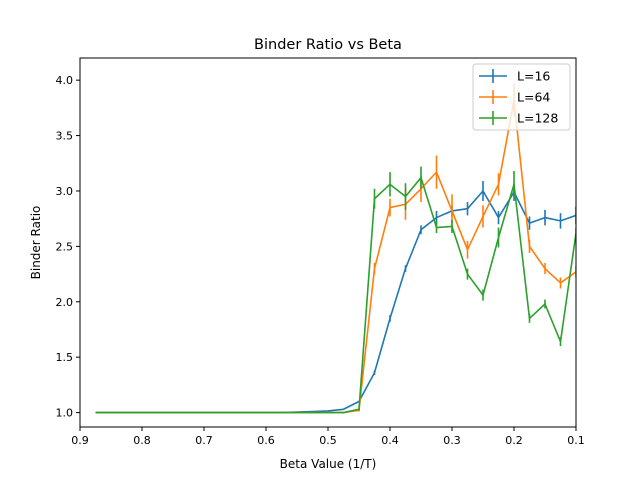 The height and width of the screenshot is (480, 640). I want to click on y-tick-label: 3.5, so click(65, 136).